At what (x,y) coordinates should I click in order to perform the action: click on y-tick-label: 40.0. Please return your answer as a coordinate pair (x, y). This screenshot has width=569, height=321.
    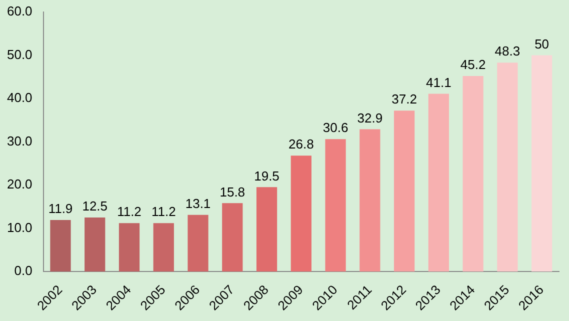
    Looking at the image, I should click on (19, 98).